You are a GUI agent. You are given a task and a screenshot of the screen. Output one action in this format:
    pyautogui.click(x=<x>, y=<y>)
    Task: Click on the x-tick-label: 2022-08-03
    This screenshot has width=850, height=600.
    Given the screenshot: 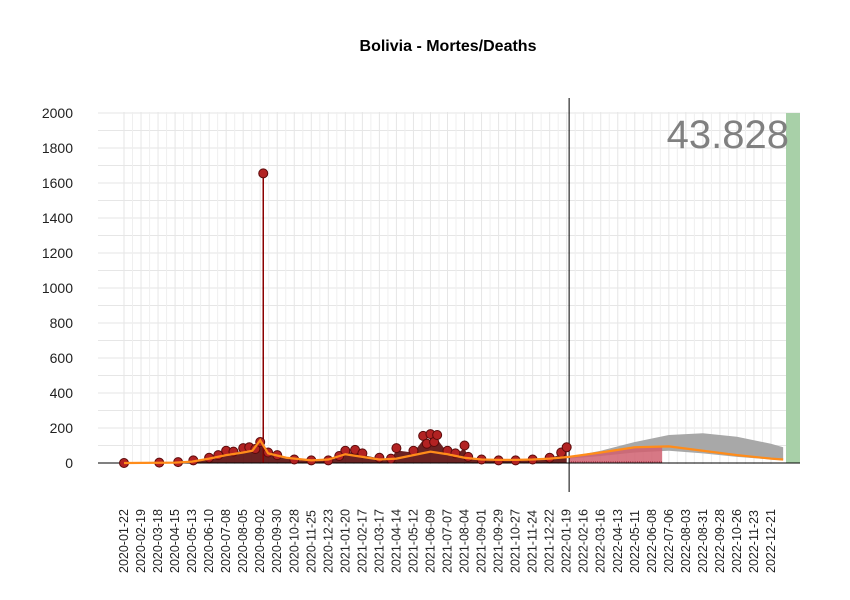 What is the action you would take?
    pyautogui.click(x=686, y=541)
    